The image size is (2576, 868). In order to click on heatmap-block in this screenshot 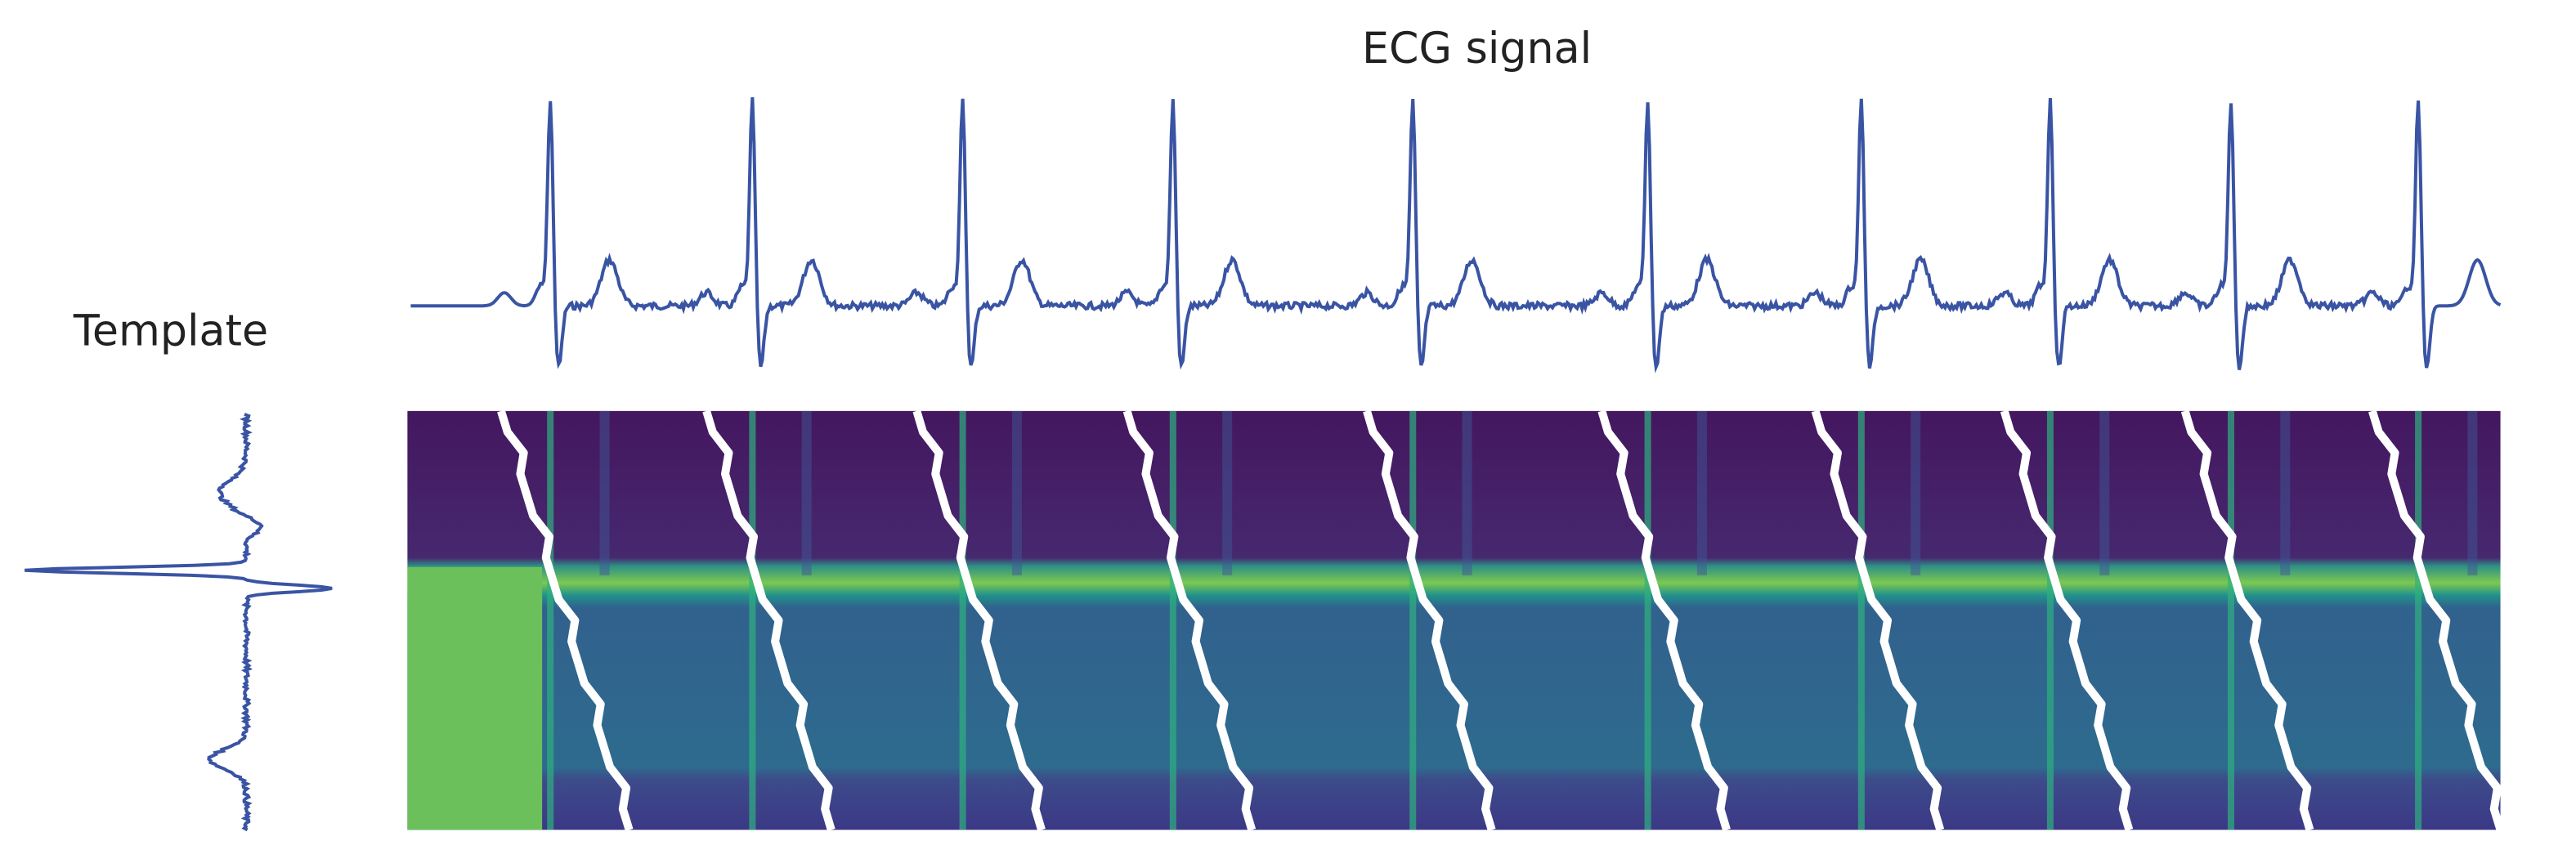, I will do `click(475, 698)`.